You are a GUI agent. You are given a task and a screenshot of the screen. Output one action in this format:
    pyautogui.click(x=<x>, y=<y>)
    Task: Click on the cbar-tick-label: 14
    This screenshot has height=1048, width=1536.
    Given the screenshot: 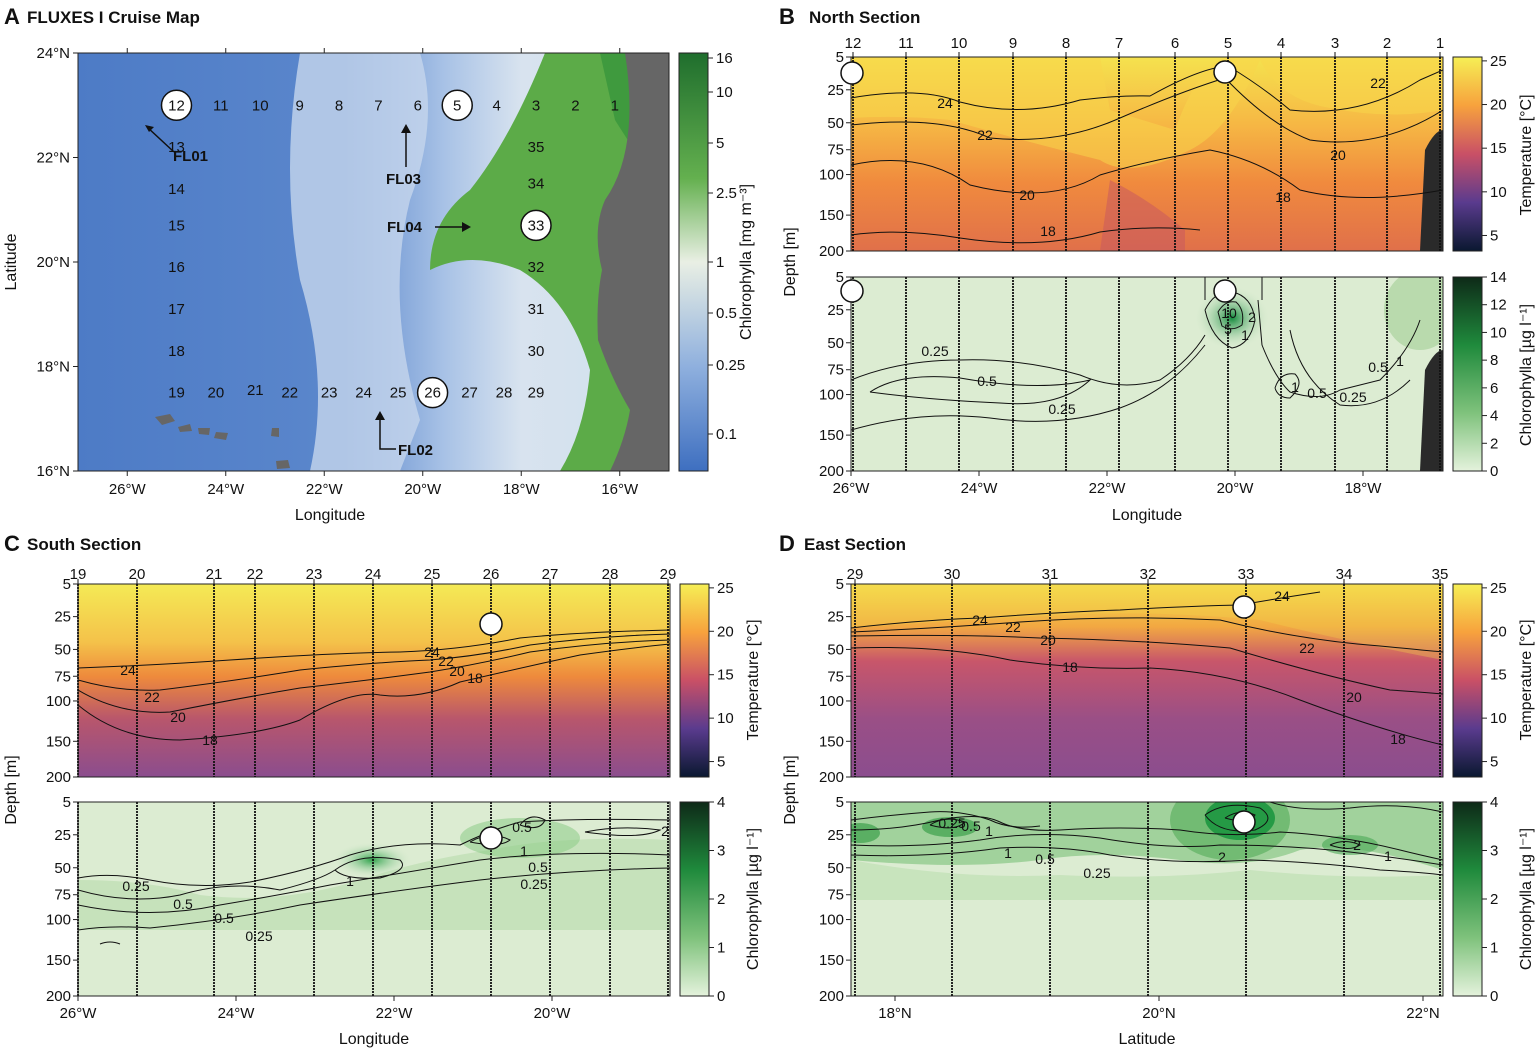 What is the action you would take?
    pyautogui.click(x=1498, y=277)
    